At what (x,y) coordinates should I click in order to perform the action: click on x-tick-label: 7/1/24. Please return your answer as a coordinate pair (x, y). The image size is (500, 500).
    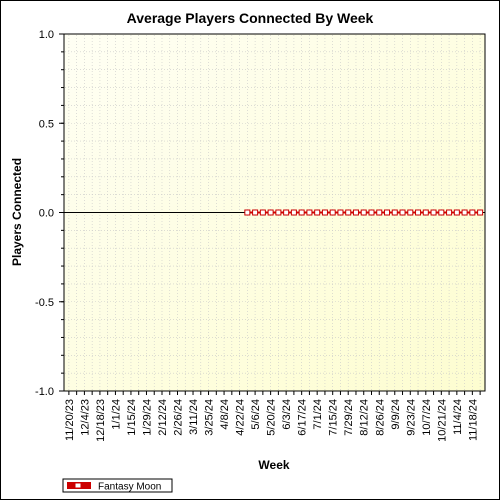
    Looking at the image, I should click on (318, 414).